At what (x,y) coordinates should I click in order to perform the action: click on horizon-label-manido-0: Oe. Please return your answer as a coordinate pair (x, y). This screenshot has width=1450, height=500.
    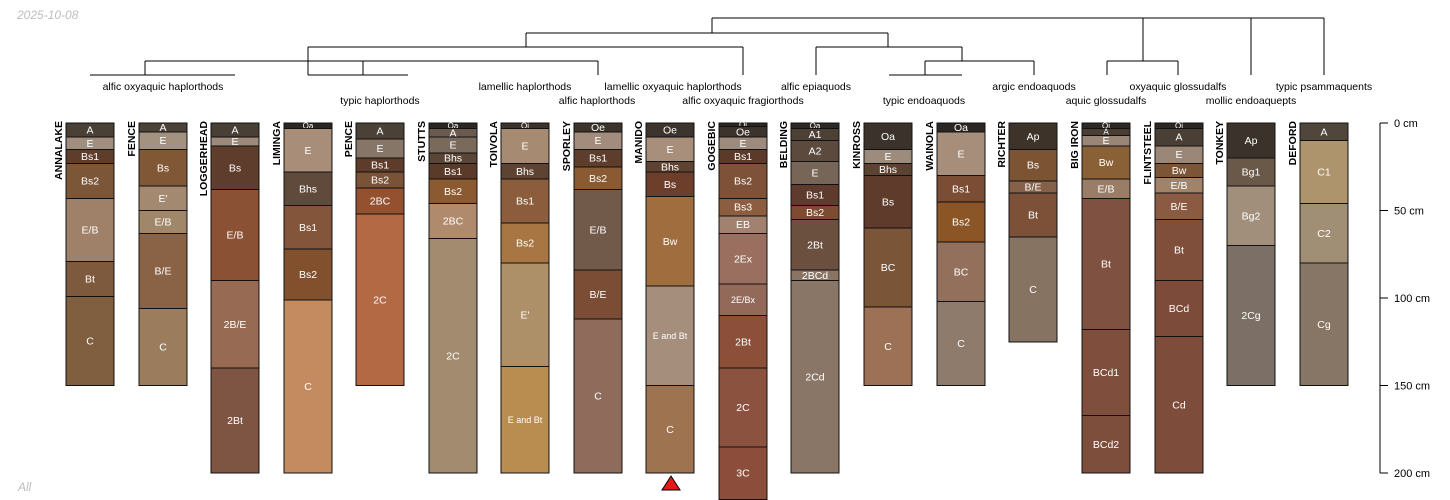
    Looking at the image, I should click on (670, 131).